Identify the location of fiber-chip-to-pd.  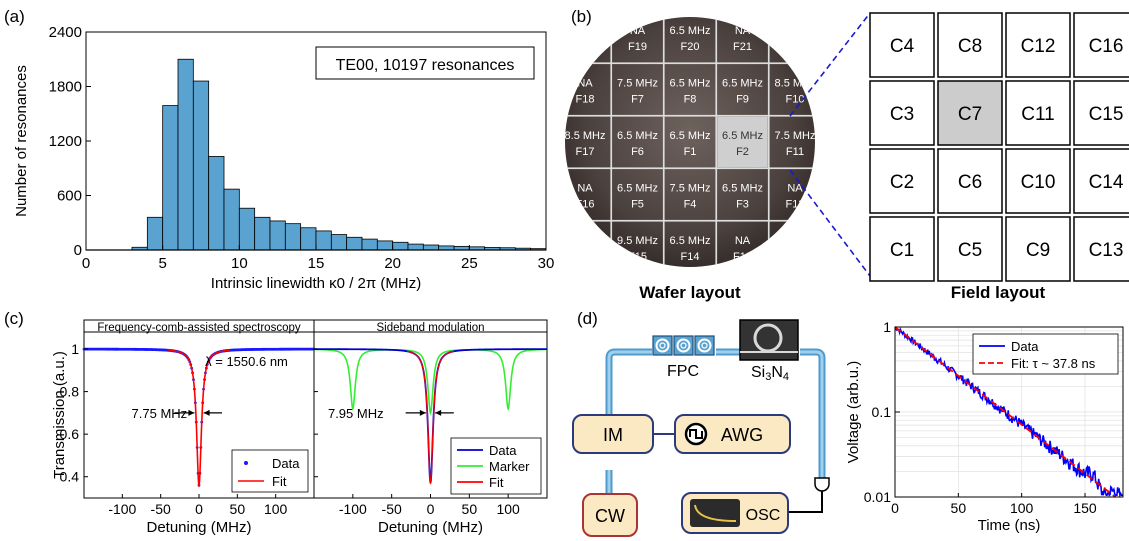
(813, 413).